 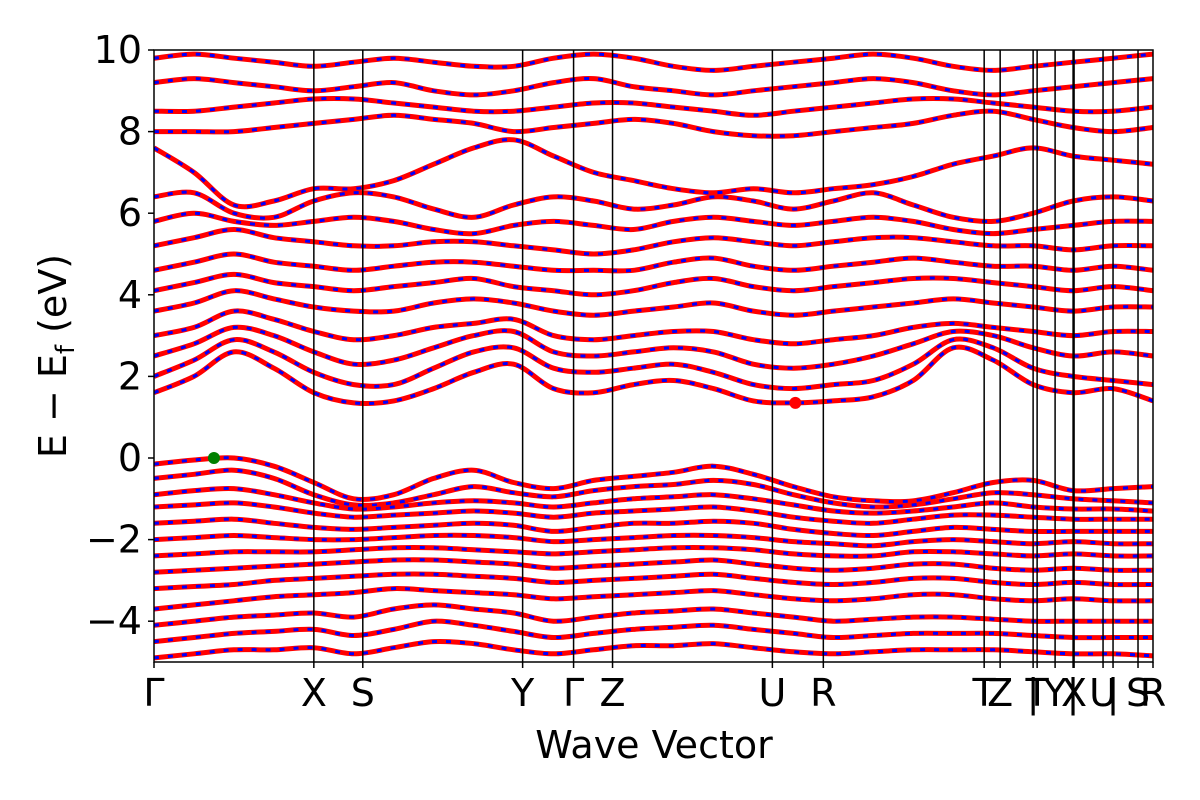 I want to click on y-axis-title-unit: (eV), so click(x=53, y=299).